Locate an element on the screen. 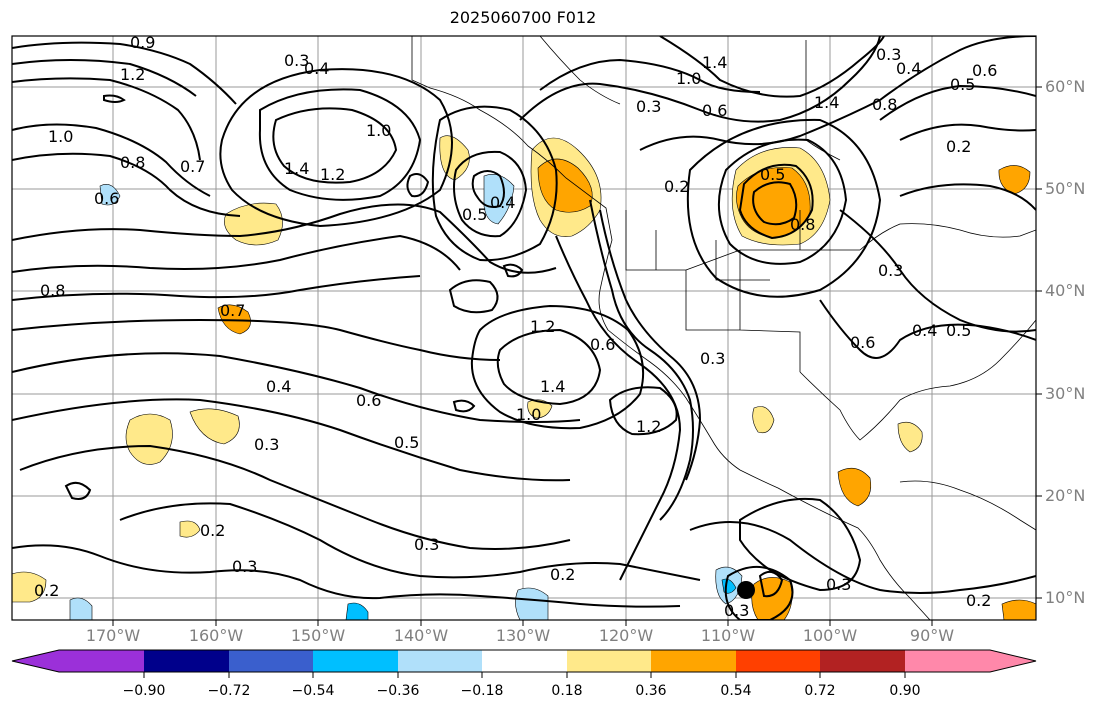  colorbar-tick-label: −0.90 is located at coordinates (144, 691).